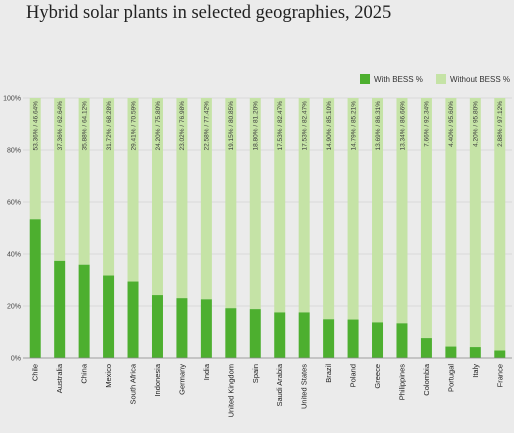  I want to click on bar-data-label: 4.20% / 95.80%, so click(476, 124).